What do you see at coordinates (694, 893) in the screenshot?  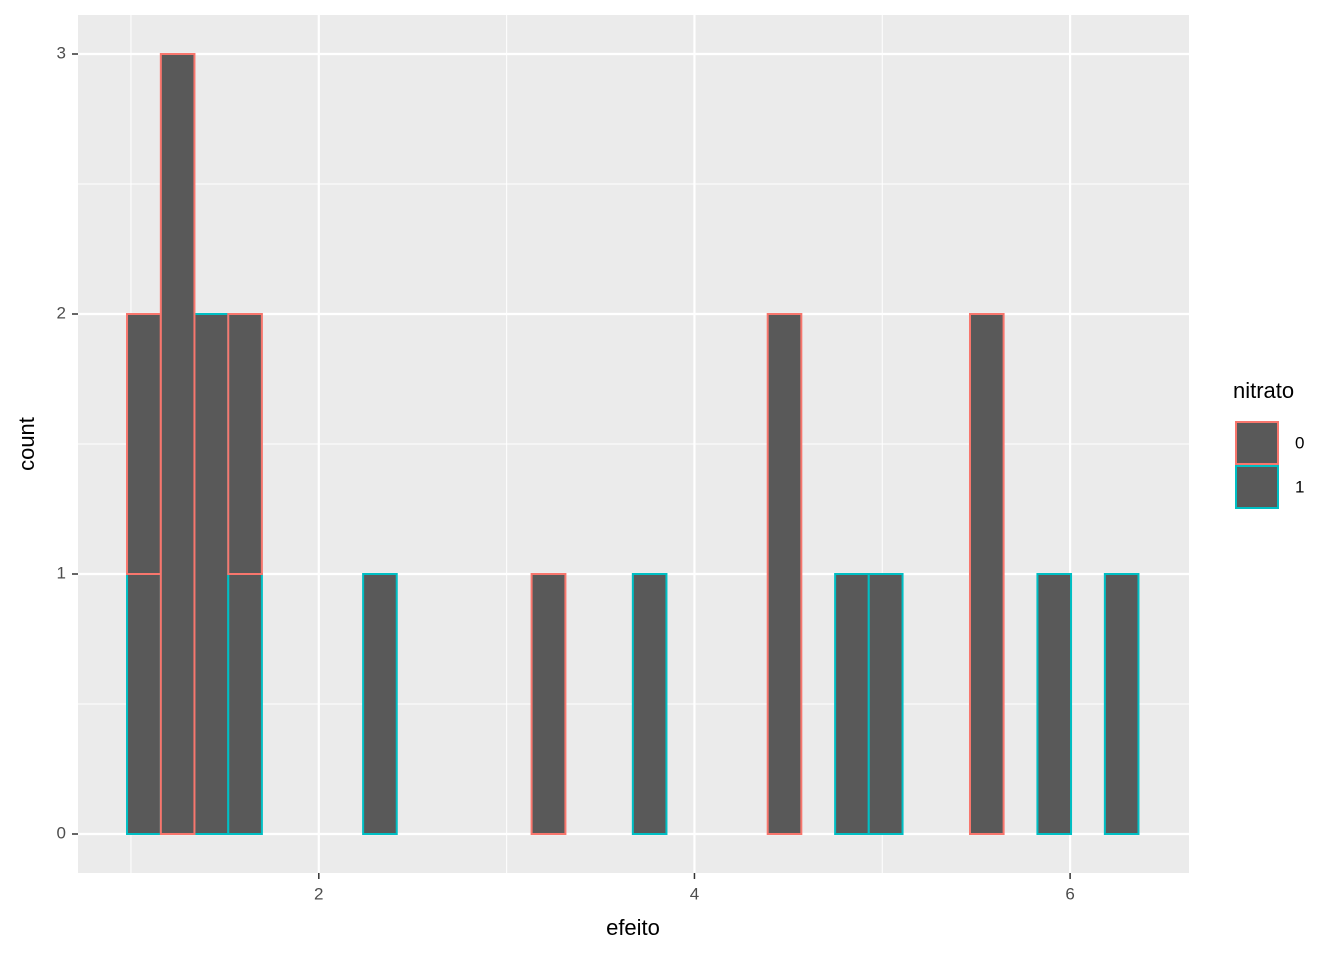 I see `x-tick-label: 4` at bounding box center [694, 893].